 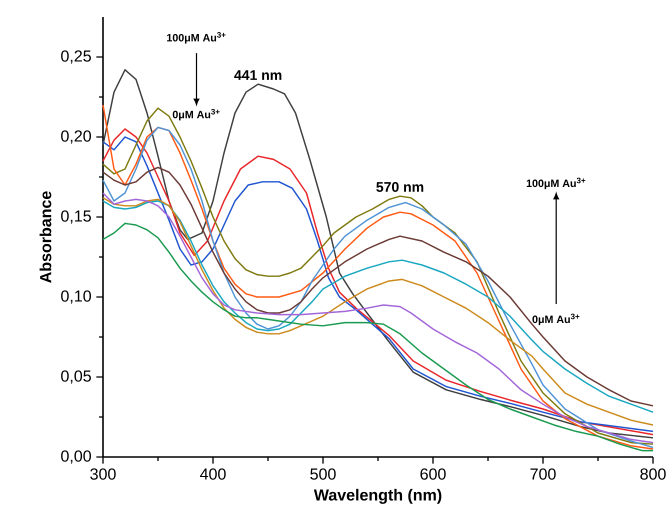 I want to click on annotation: 441 nm, so click(x=258, y=75).